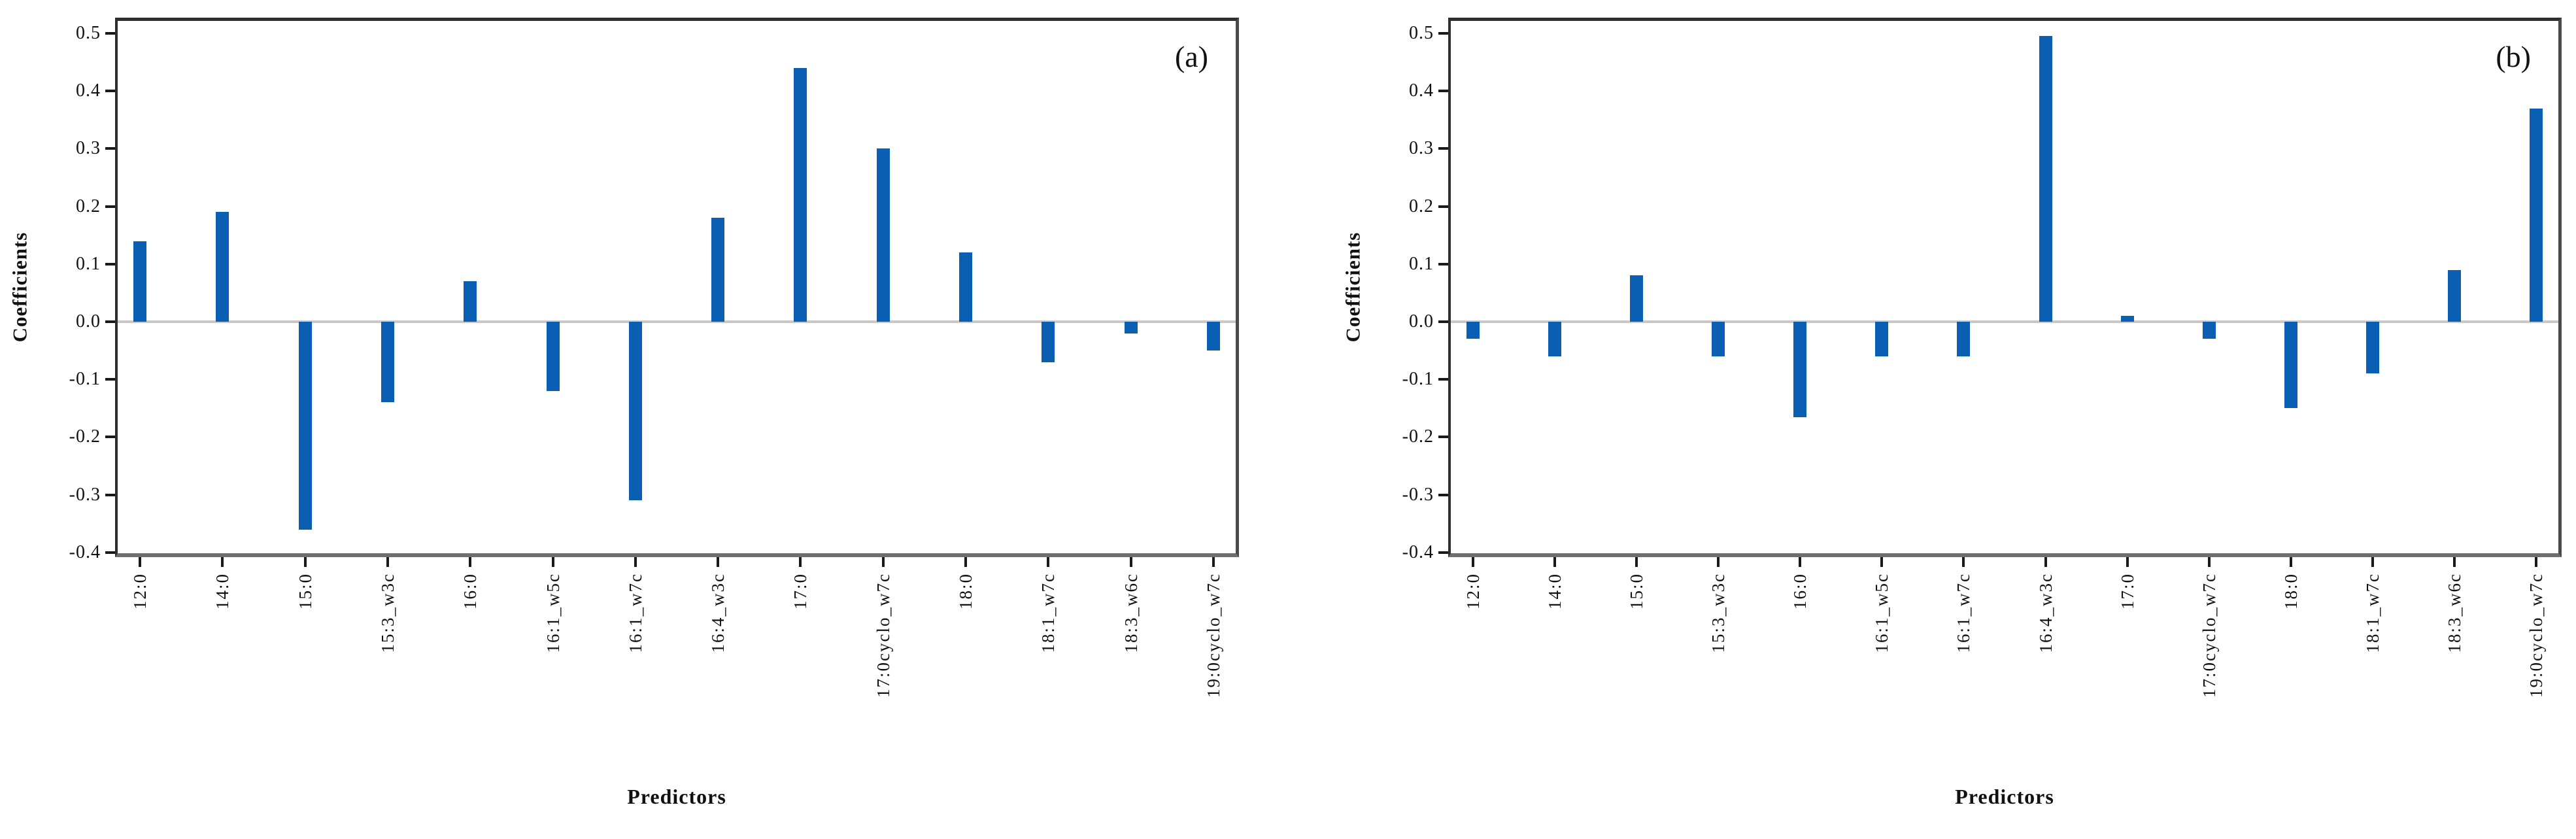 This screenshot has height=839, width=2576. What do you see at coordinates (1418, 495) in the screenshot?
I see `y-tick-label: -0.3` at bounding box center [1418, 495].